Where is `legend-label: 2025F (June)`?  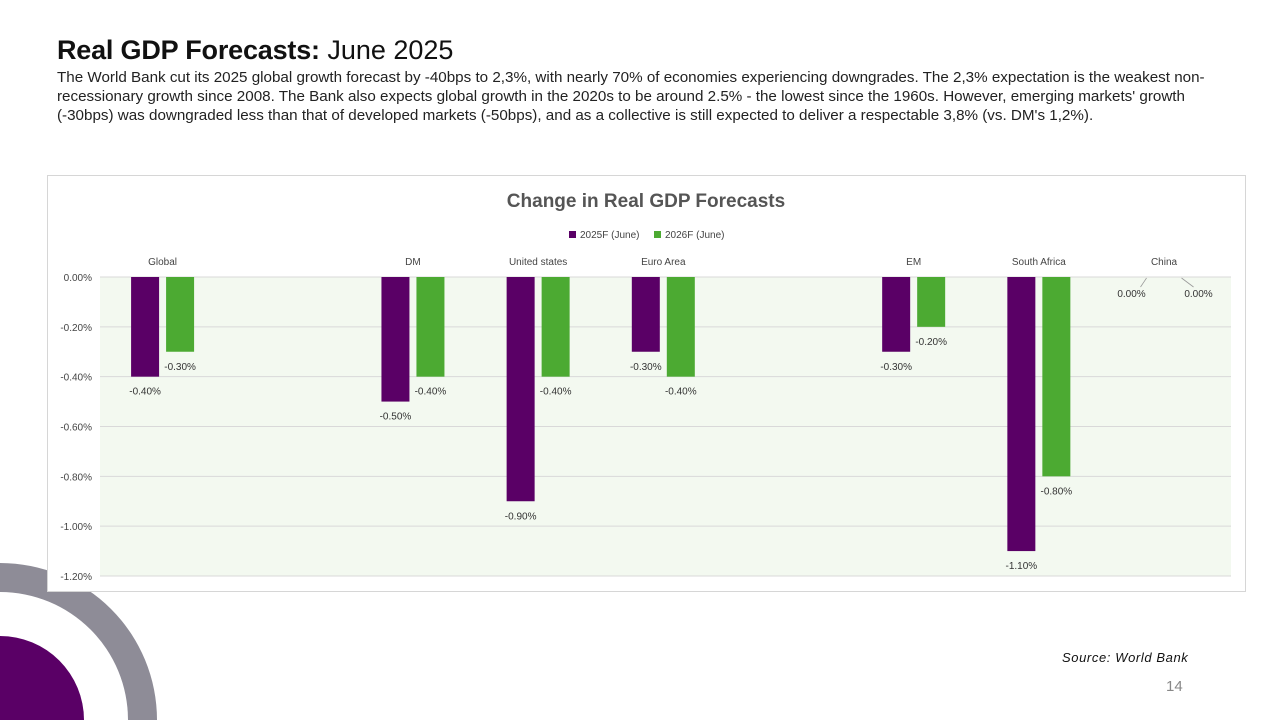
legend-label: 2025F (June) is located at coordinates (609, 235).